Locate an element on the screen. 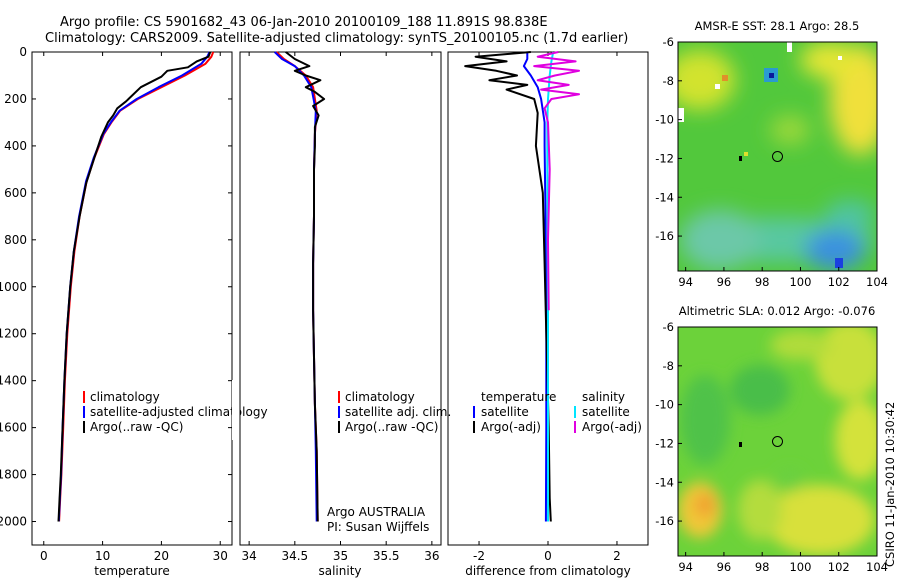 This screenshot has width=900, height=580. depth-tick-label: 200 is located at coordinates (15, 99).